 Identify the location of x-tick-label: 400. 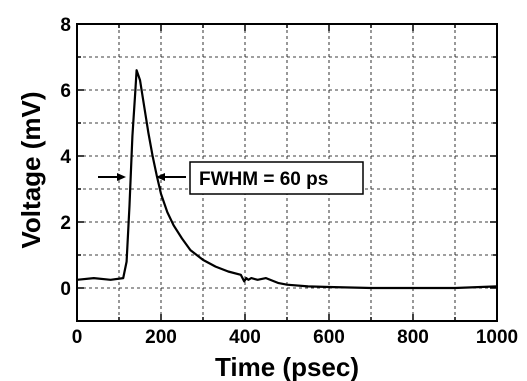
(245, 337).